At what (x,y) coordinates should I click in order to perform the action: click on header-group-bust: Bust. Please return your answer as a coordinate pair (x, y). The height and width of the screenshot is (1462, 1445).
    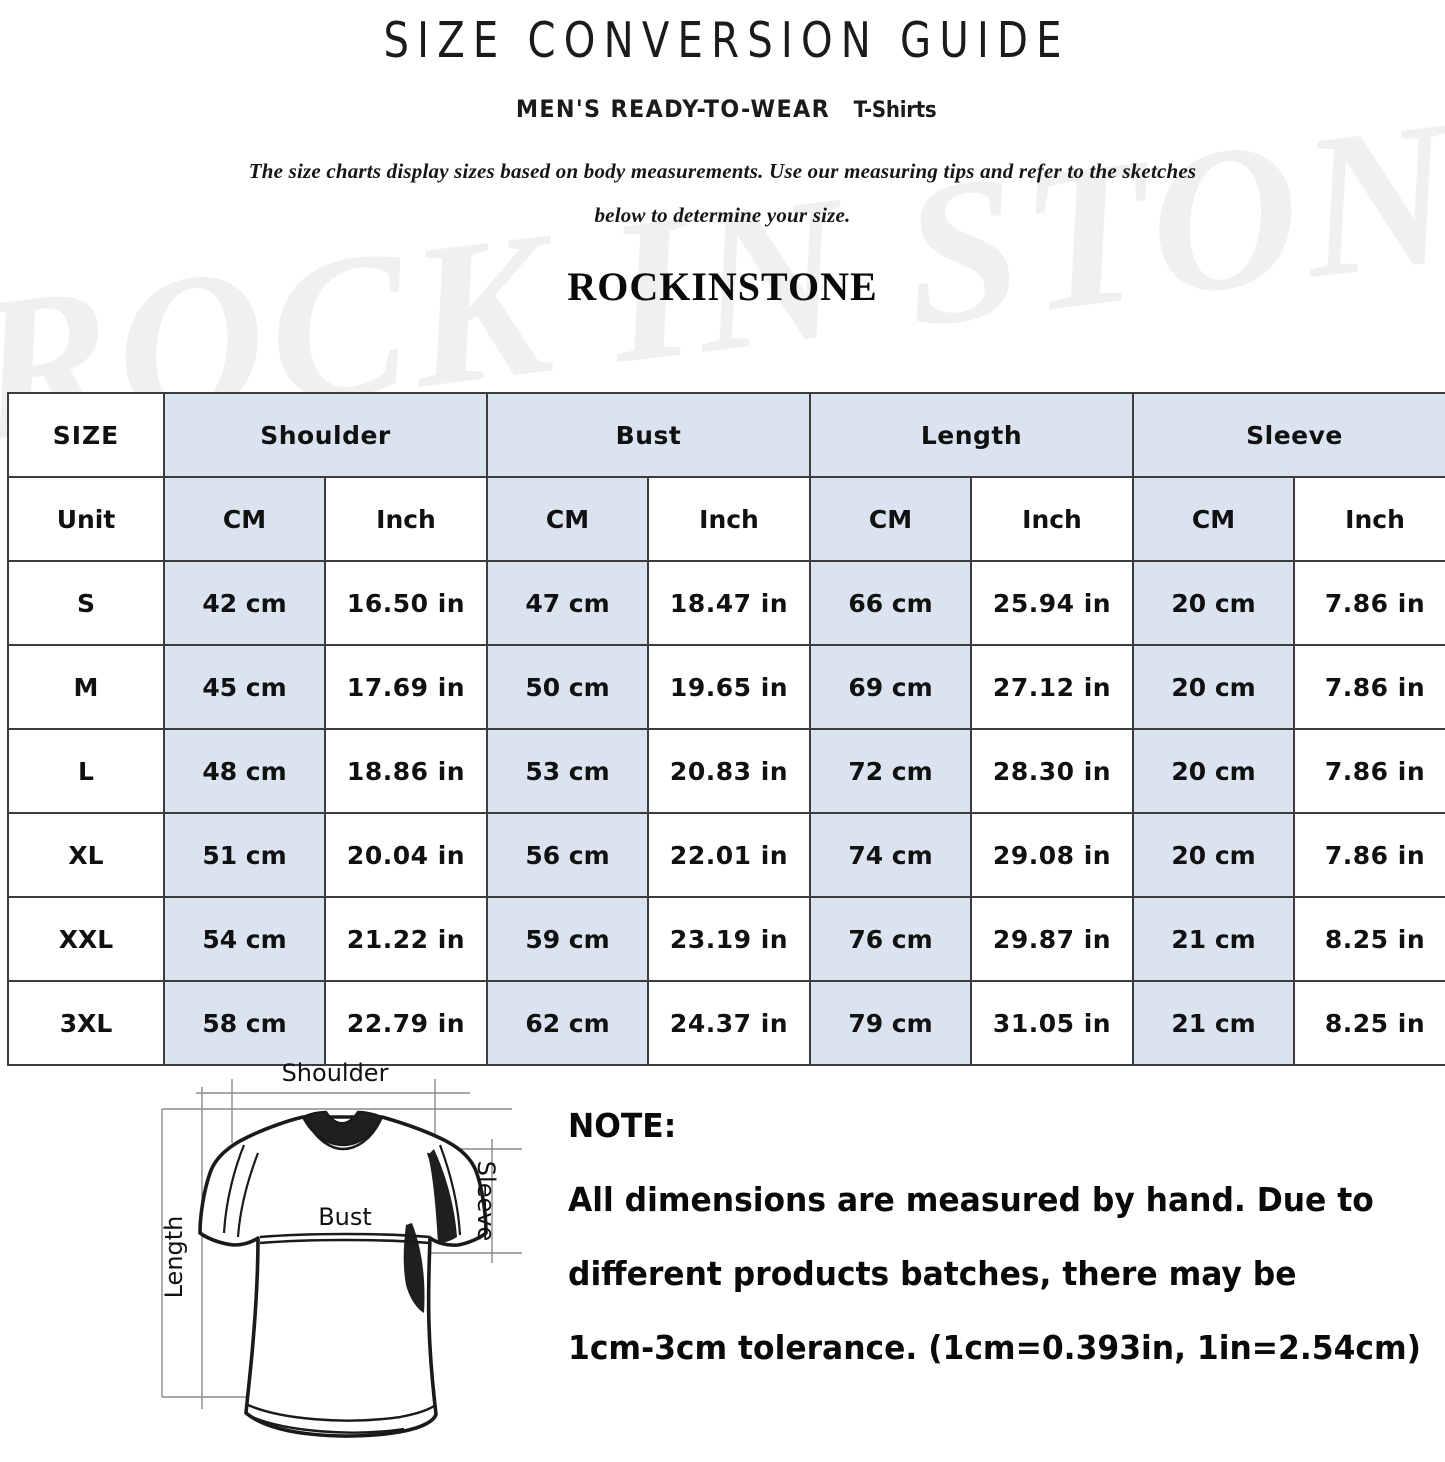
    Looking at the image, I should click on (648, 435).